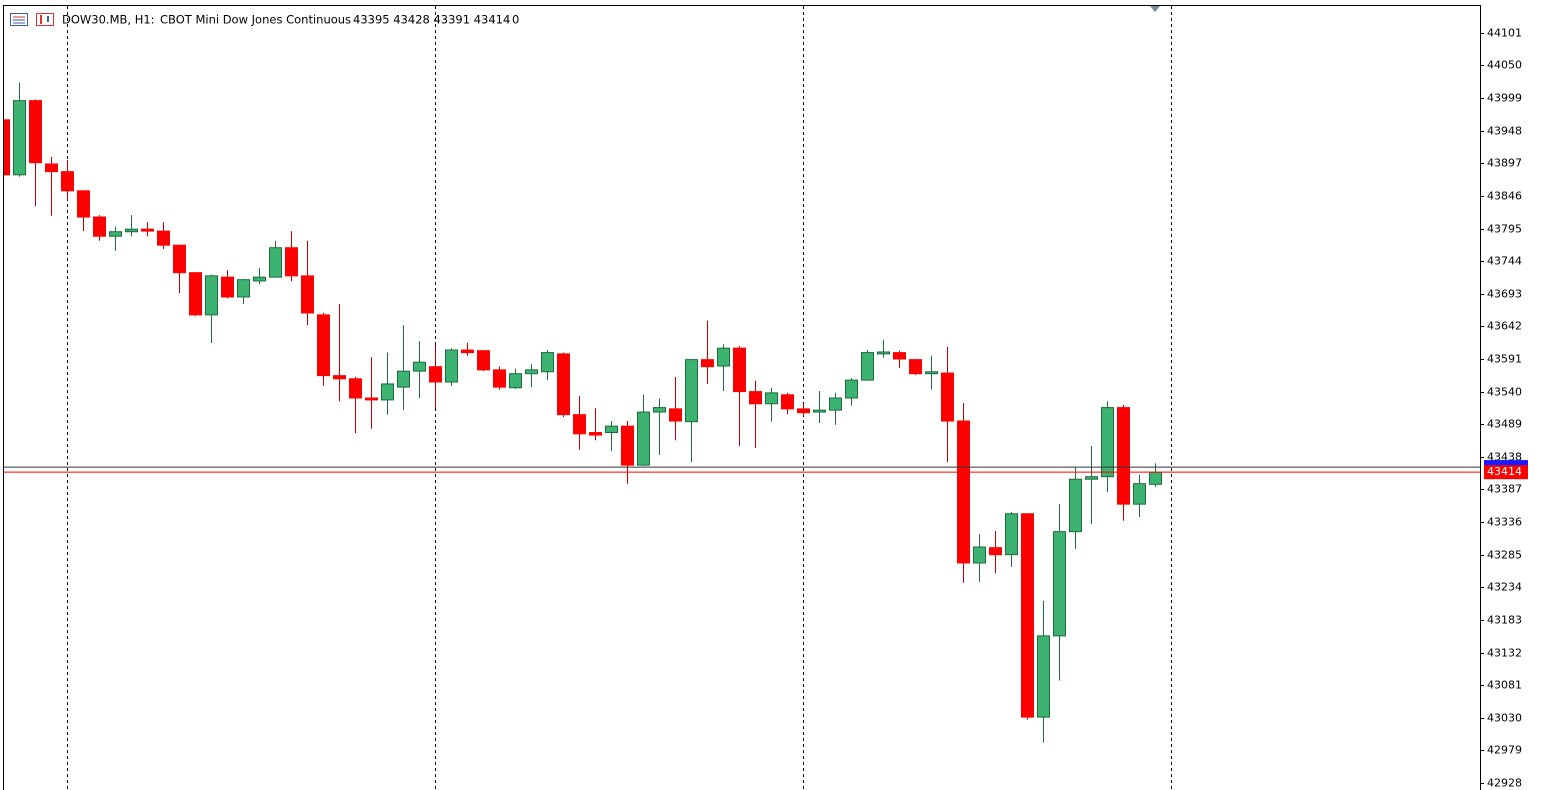 The width and height of the screenshot is (1547, 790). What do you see at coordinates (1155, 9) in the screenshot?
I see `chart-shift-marker` at bounding box center [1155, 9].